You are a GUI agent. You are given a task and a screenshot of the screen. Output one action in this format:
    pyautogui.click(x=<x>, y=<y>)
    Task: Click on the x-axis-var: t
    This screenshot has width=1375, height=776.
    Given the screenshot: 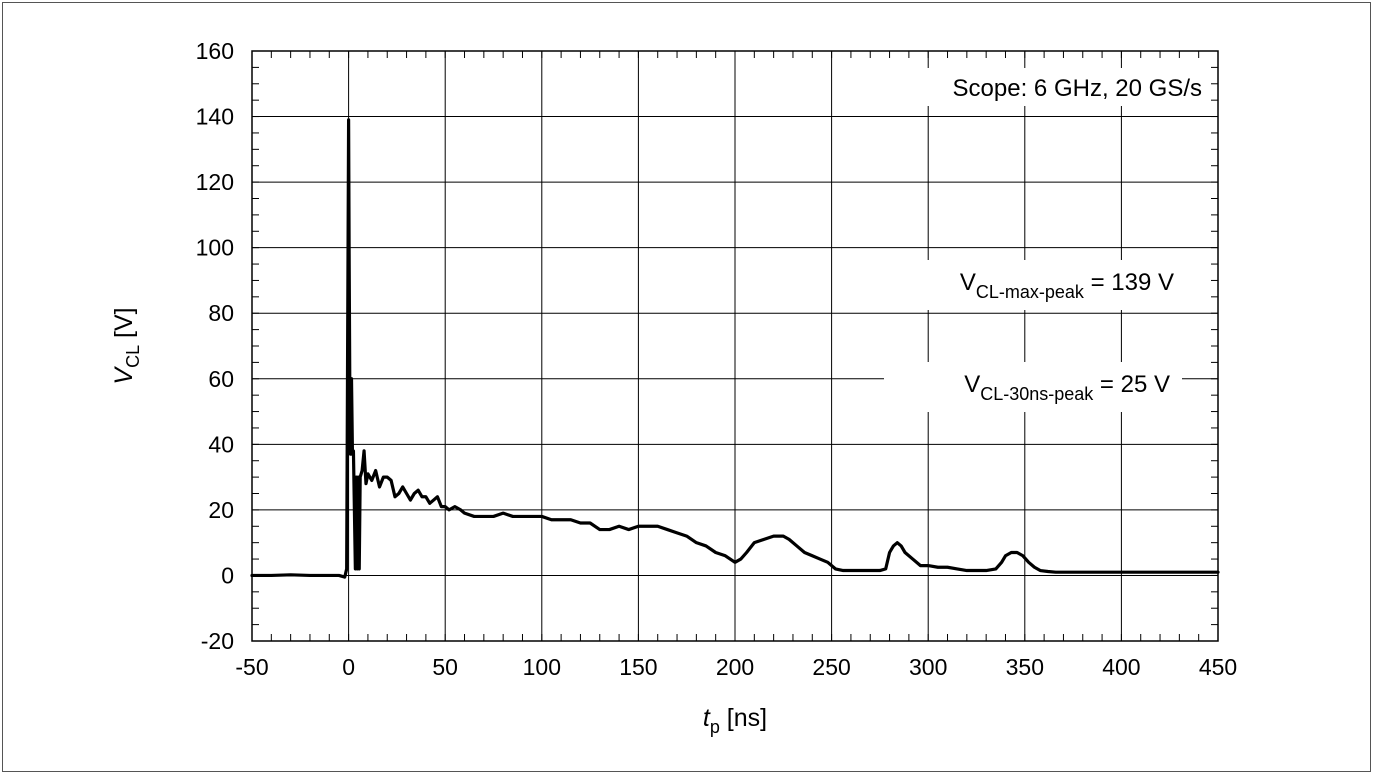 What is the action you would take?
    pyautogui.click(x=707, y=718)
    